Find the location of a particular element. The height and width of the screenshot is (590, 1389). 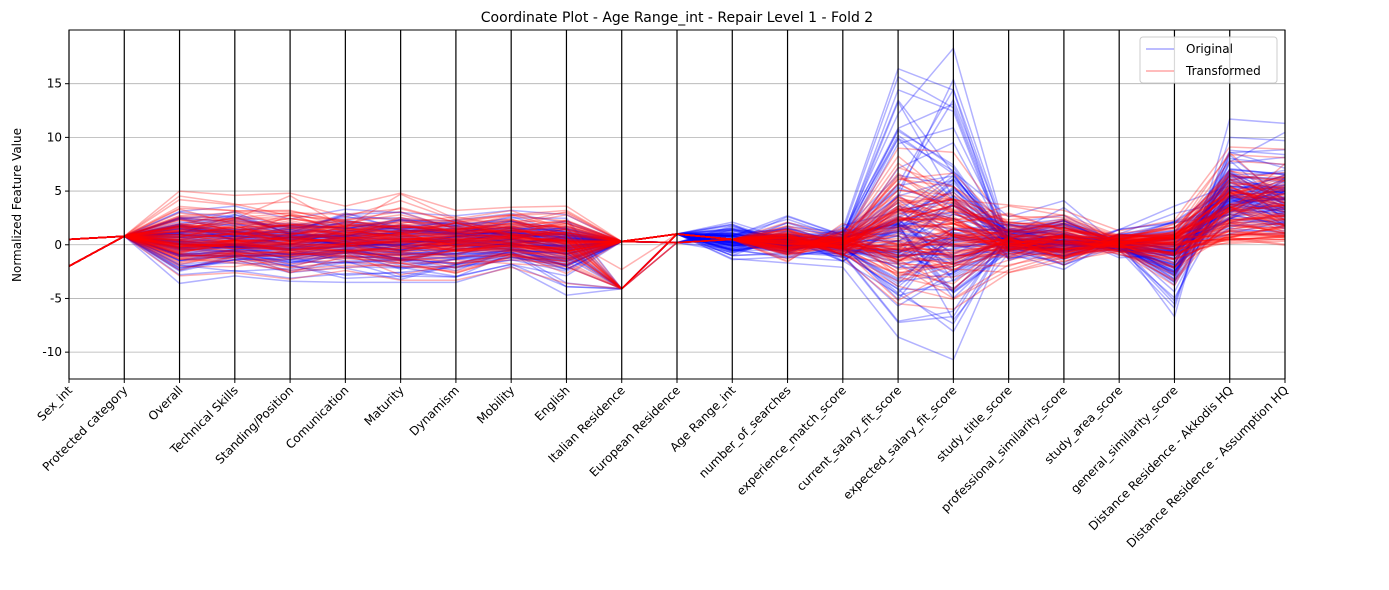

legend-box is located at coordinates (1208, 60).